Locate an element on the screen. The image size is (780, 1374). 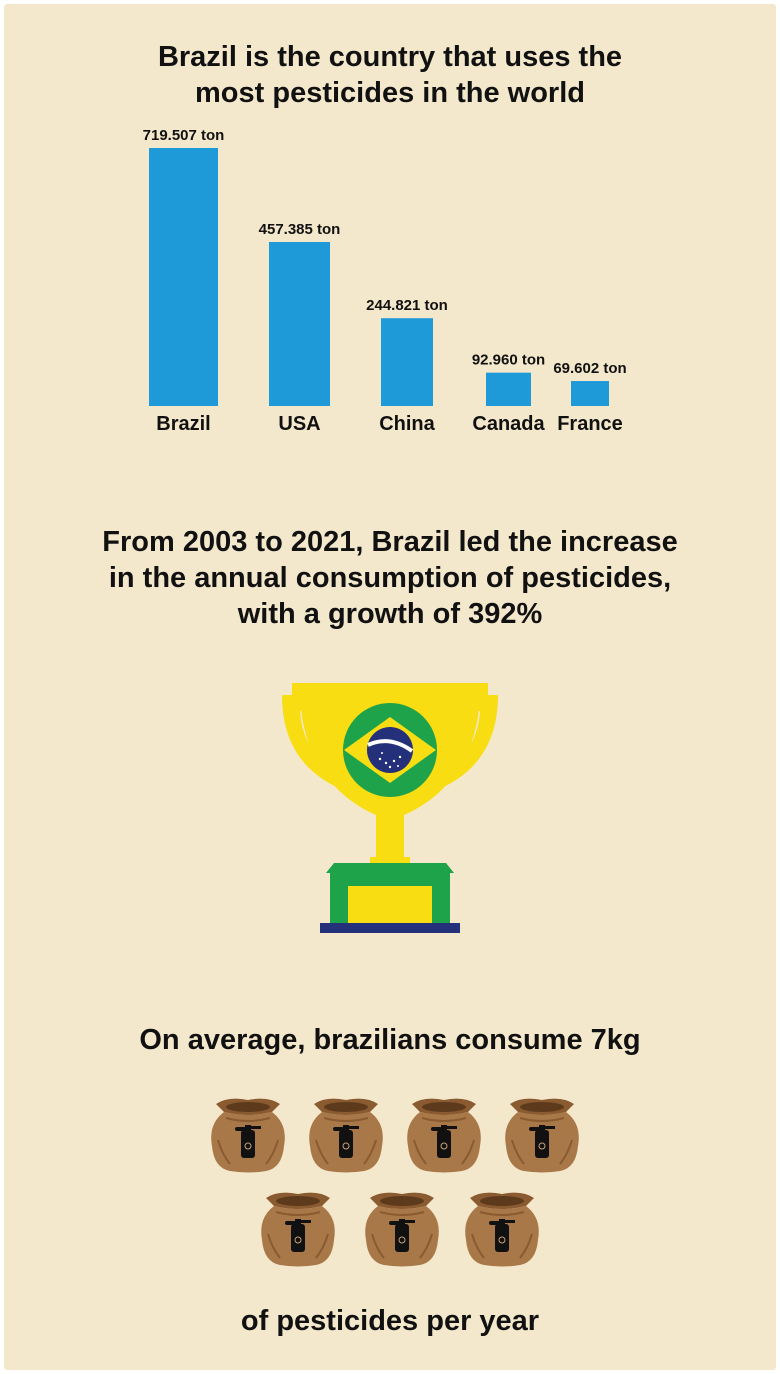
category-label-brazil: Brazil is located at coordinates (183, 424).